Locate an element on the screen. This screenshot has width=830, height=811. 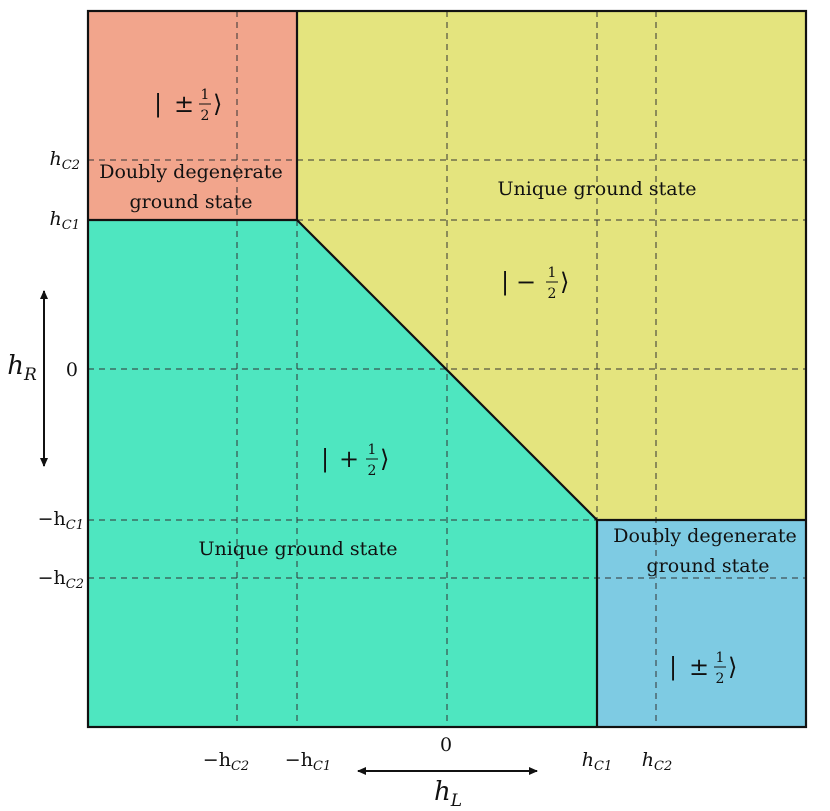
x-tick-hc2: hC2 is located at coordinates (657, 761).